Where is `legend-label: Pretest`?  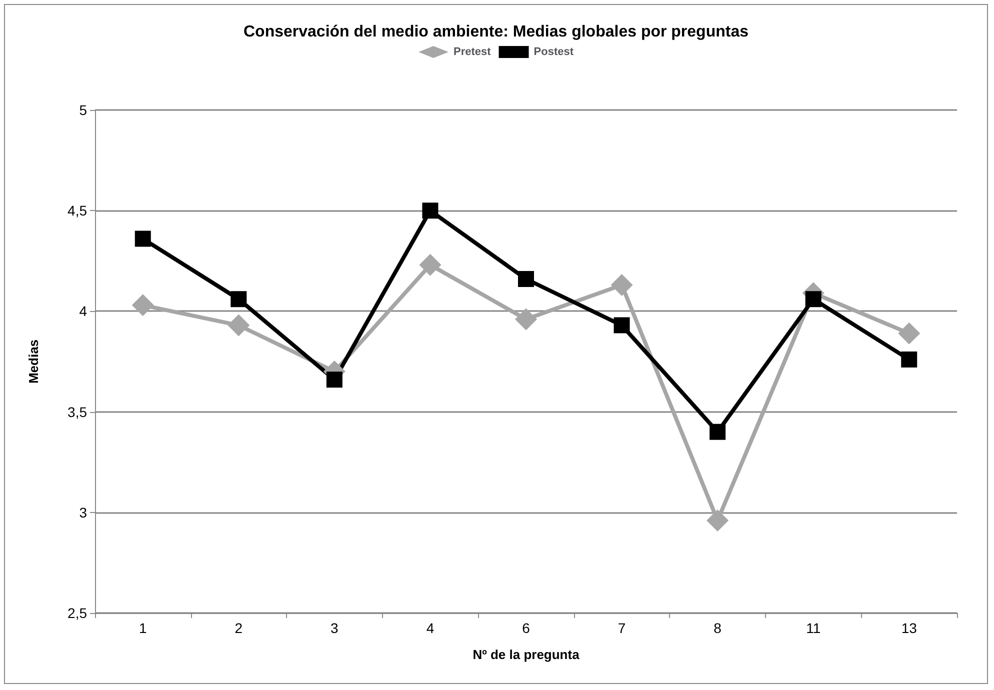
legend-label: Pretest is located at coordinates (472, 52).